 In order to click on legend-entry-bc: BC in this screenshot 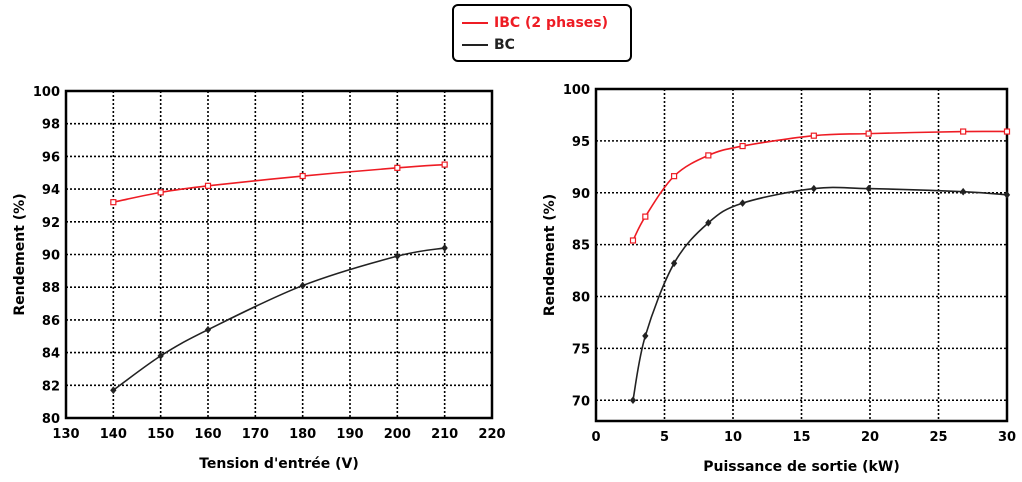, I will do `click(488, 45)`.